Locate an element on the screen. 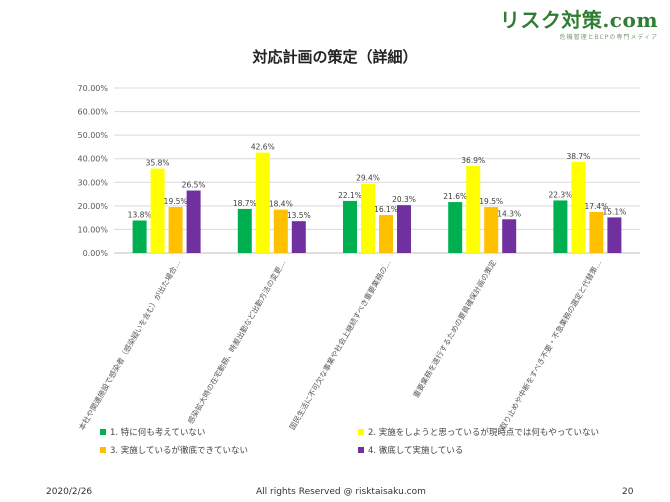 This screenshot has width=670, height=502. legend-item-2: 2. 実施をしようと思っているが現時点では何もやっていない is located at coordinates (478, 432).